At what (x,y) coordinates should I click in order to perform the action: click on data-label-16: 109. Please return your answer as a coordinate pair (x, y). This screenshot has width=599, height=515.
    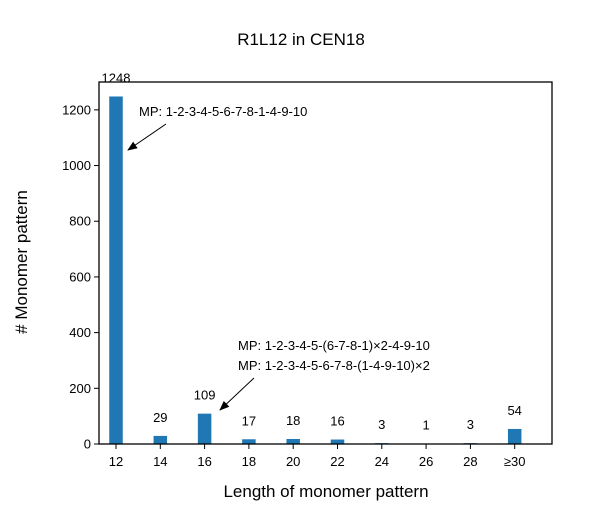
    Looking at the image, I should click on (205, 395).